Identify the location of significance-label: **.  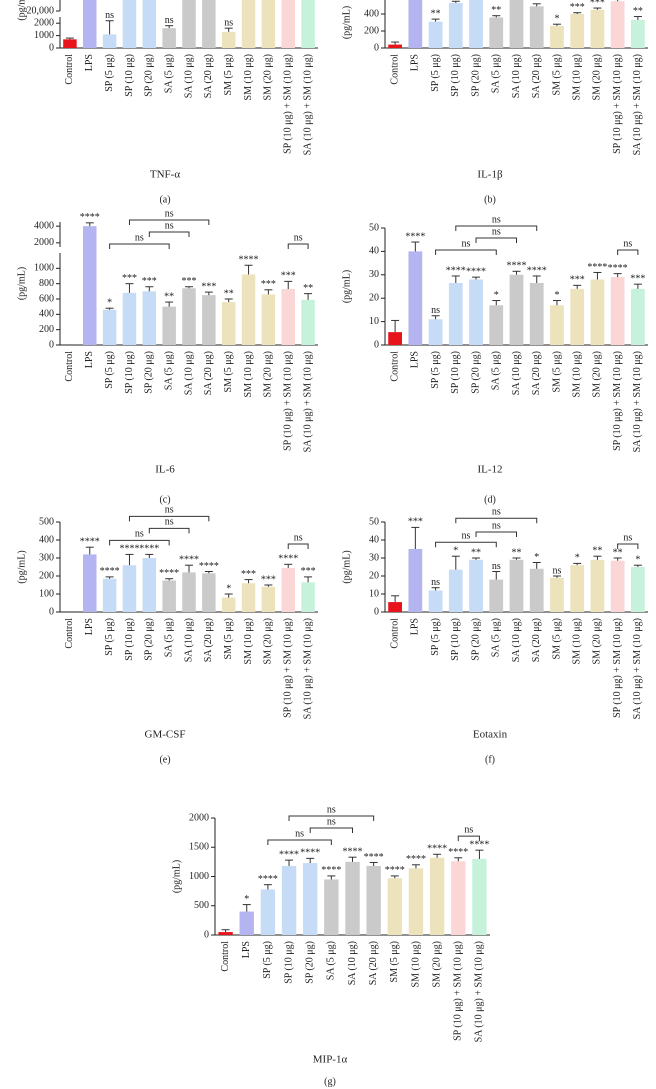
(436, 13).